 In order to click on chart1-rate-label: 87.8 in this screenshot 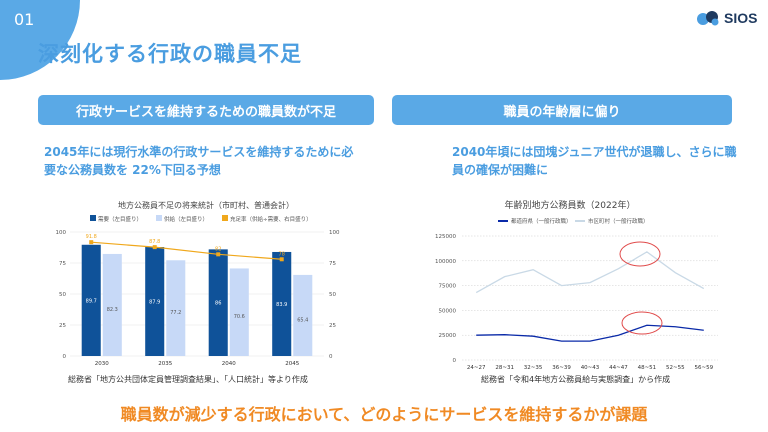, I will do `click(154, 242)`.